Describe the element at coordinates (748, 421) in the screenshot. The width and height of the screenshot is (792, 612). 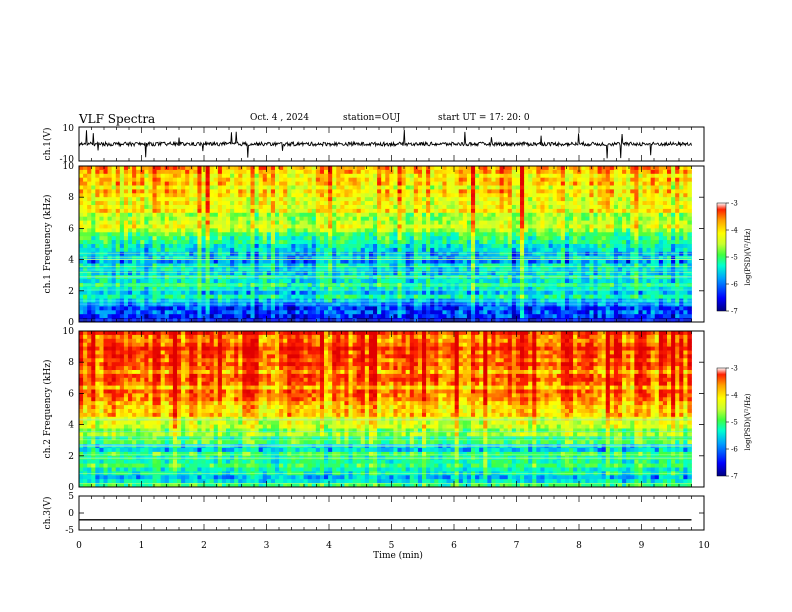
I see `ch2-colorbar-label: log(PSD)(V²/Hz)` at that location.